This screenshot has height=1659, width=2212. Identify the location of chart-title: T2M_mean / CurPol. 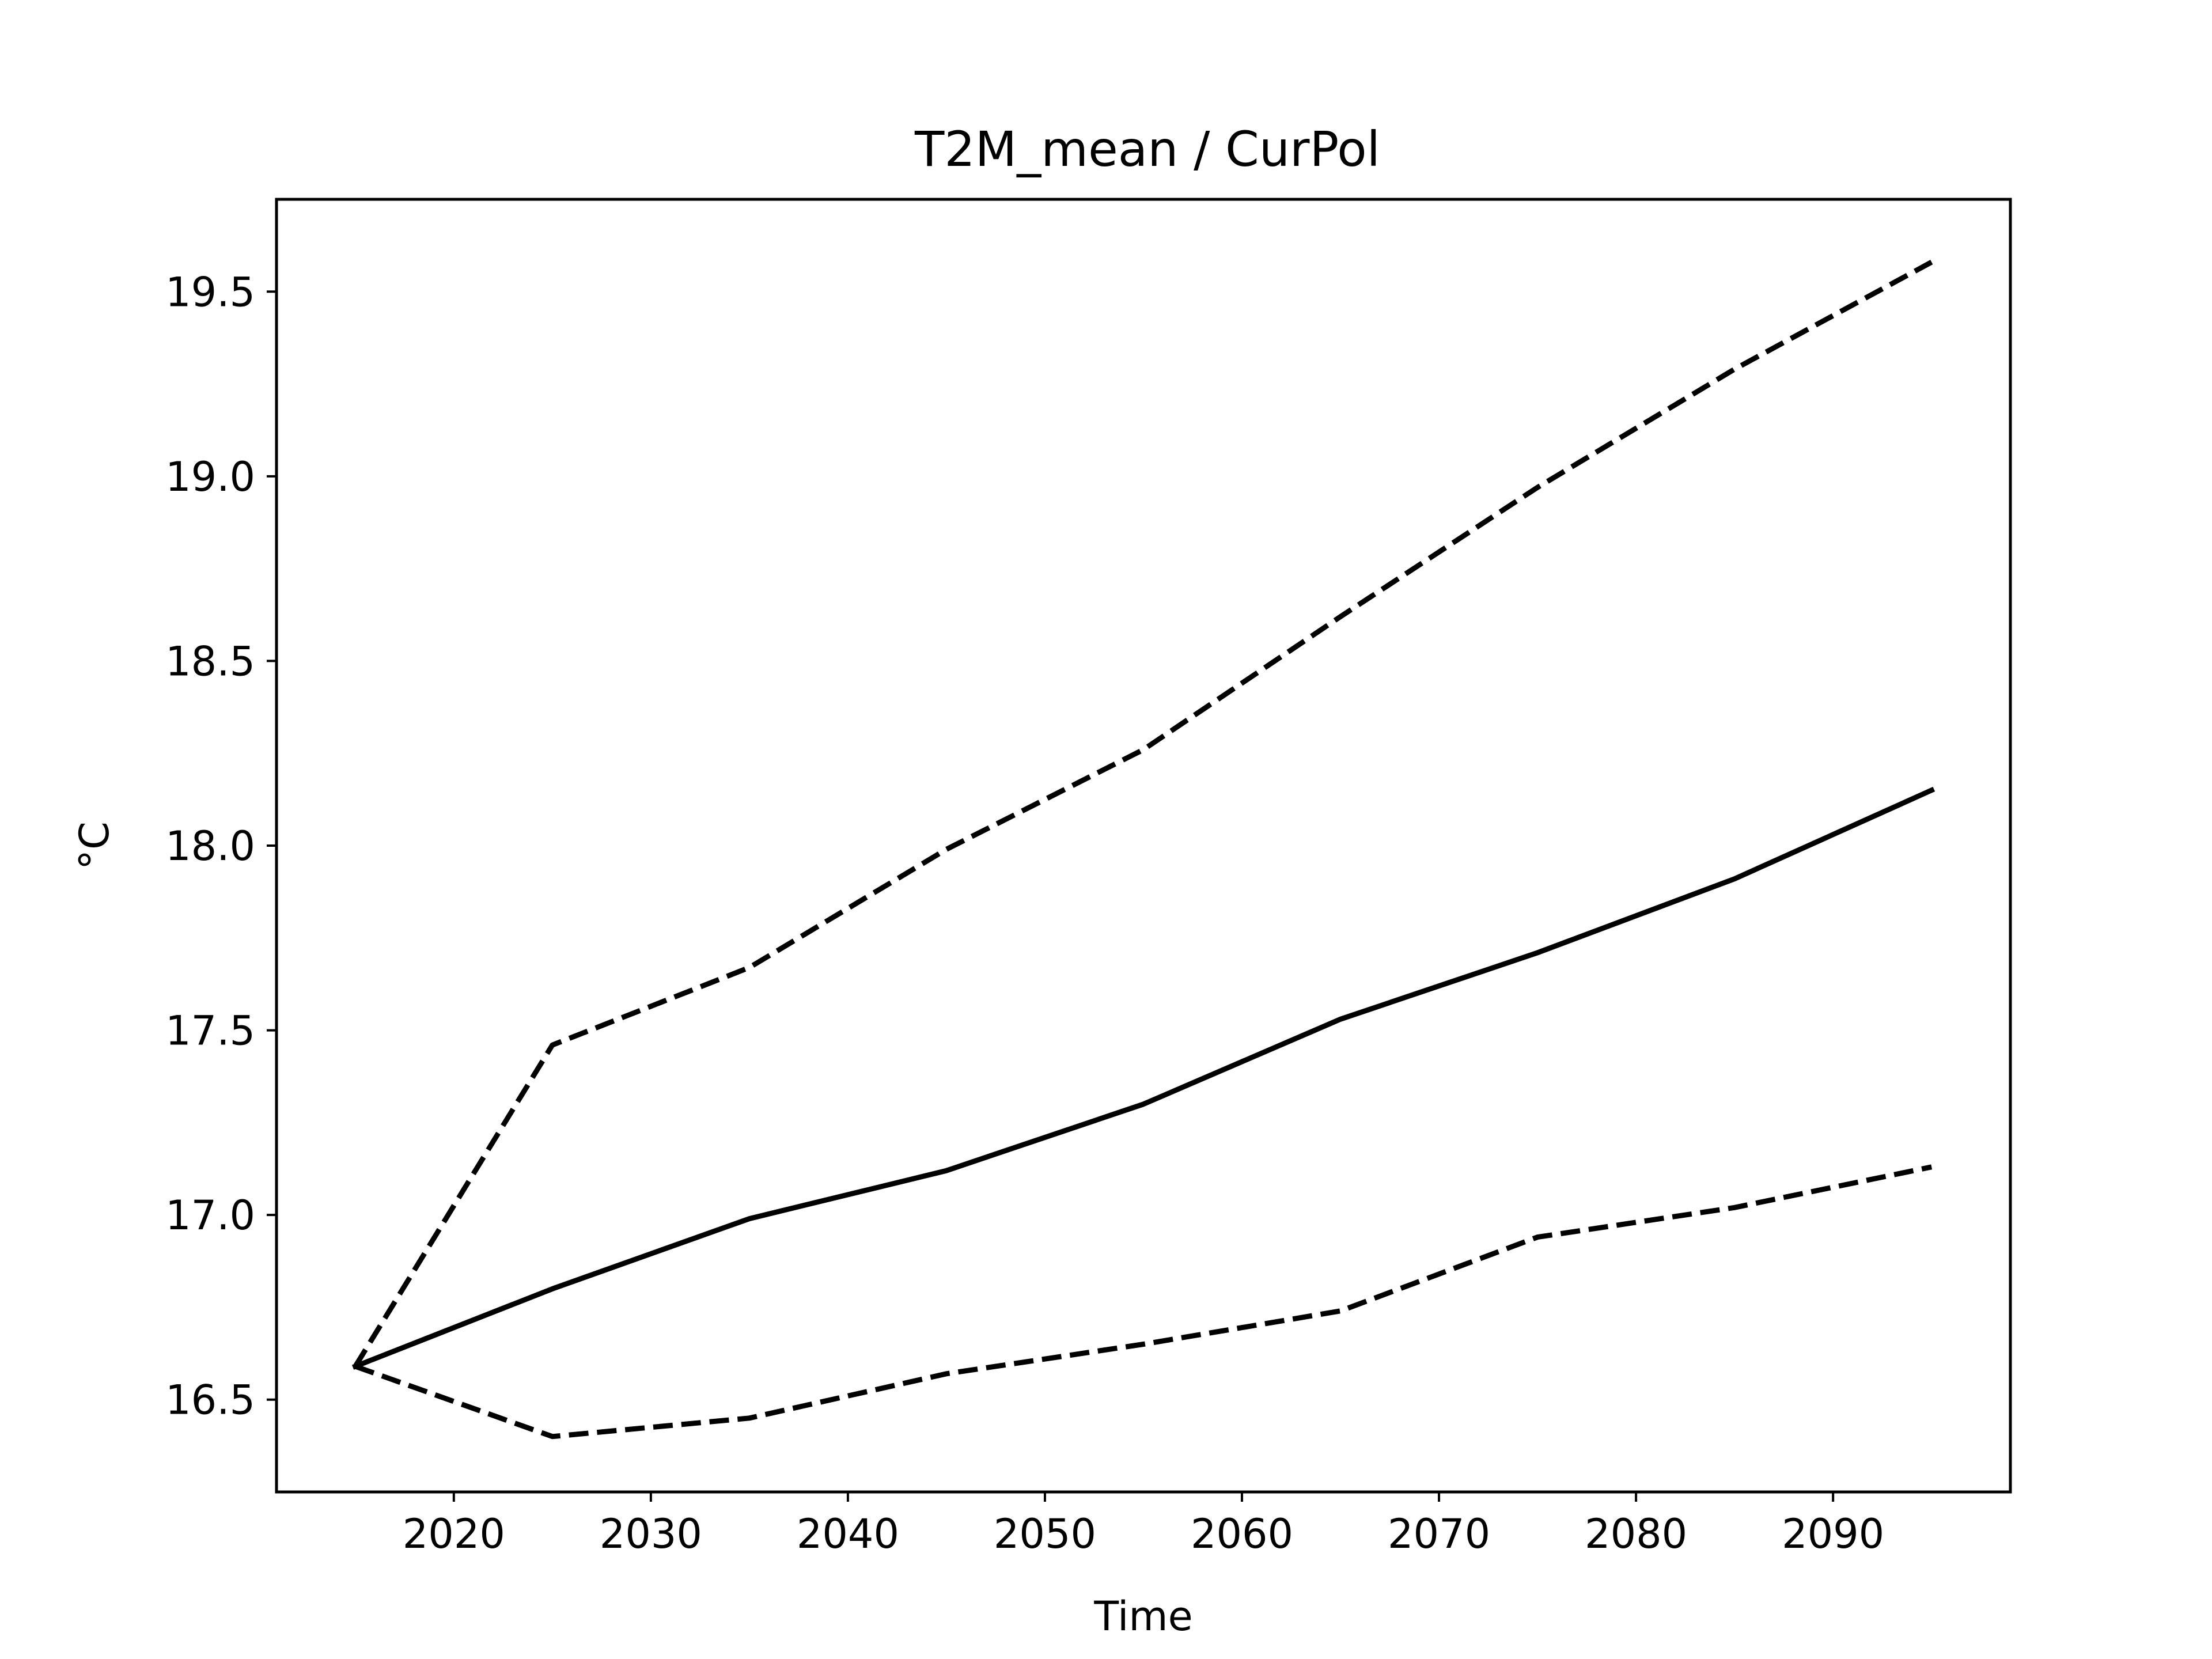
(1147, 149).